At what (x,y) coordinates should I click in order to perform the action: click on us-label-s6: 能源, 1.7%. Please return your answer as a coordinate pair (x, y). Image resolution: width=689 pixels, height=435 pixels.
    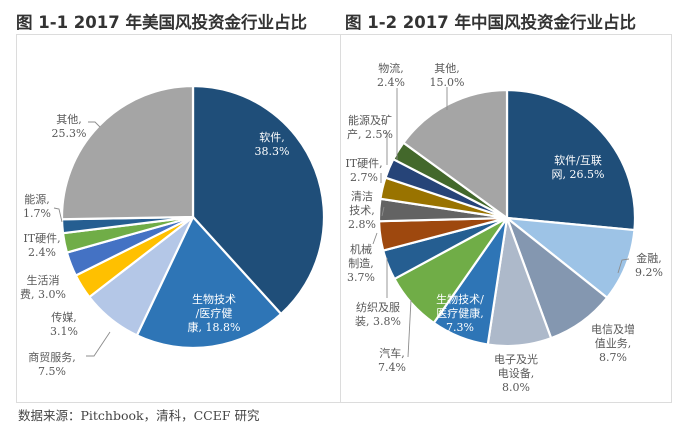
    Looking at the image, I should click on (37, 206).